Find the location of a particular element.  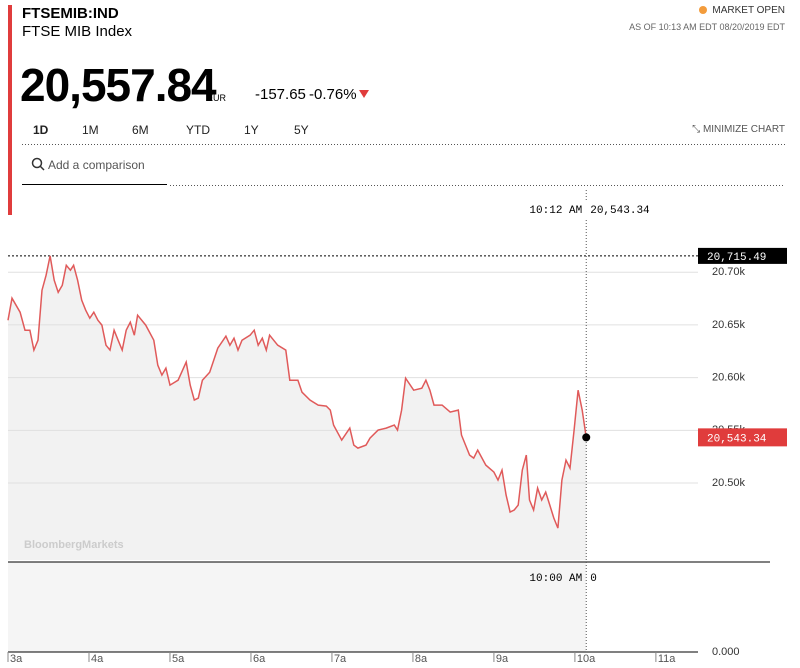

watermark: BloombergMarkets is located at coordinates (74, 545).